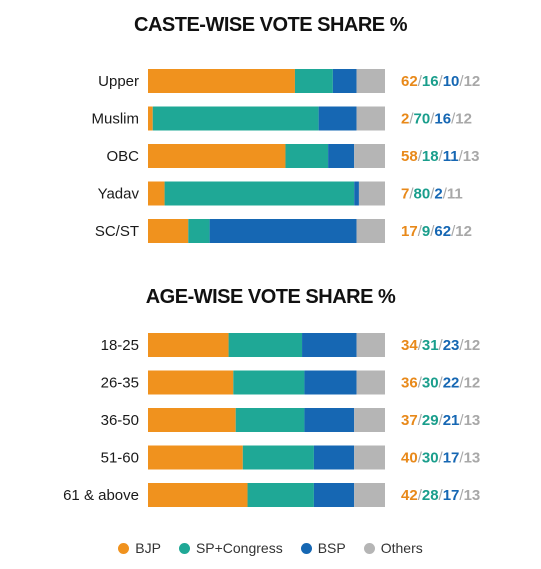  I want to click on value-36-50-bsp: 21, so click(451, 420).